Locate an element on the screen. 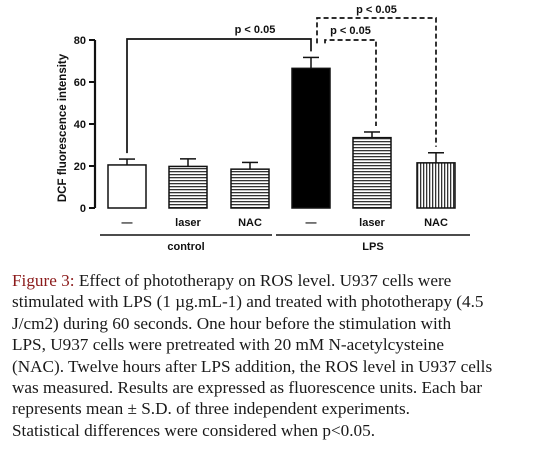 The height and width of the screenshot is (462, 541). x-tick-label-3: NAC is located at coordinates (250, 223).